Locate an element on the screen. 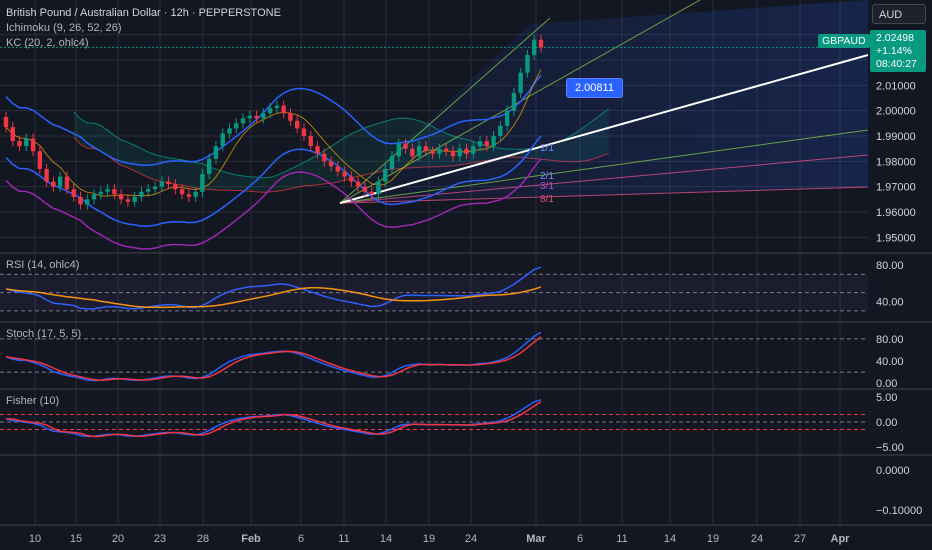 Image resolution: width=932 pixels, height=550 pixels. fan-label: 3/1 is located at coordinates (547, 186).